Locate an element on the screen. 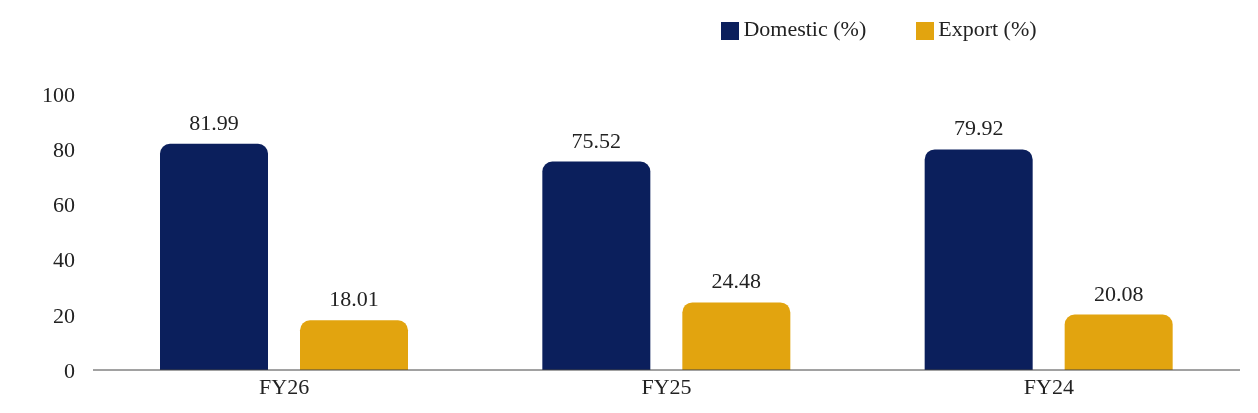 This screenshot has width=1258, height=413. y-tick-label: 60 is located at coordinates (64, 205).